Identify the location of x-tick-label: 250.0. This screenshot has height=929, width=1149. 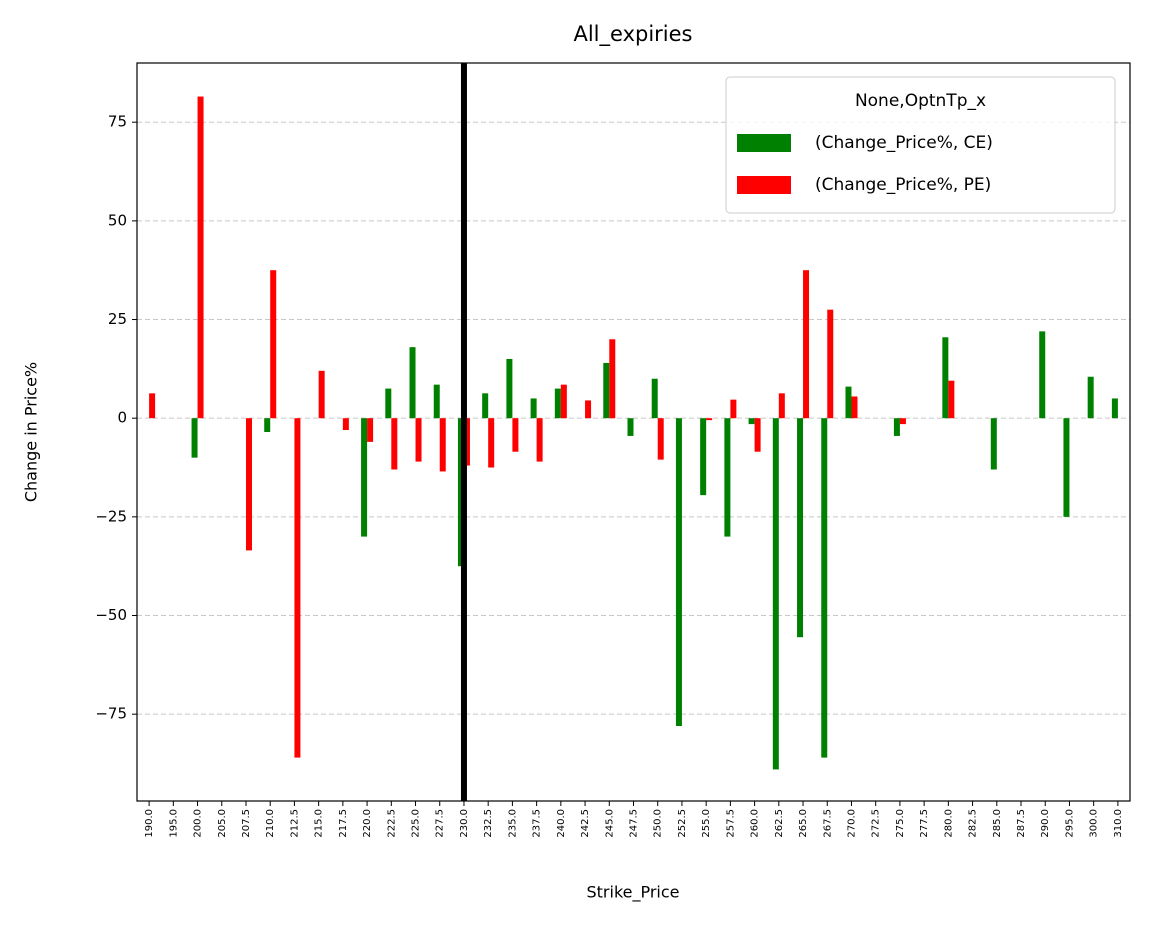
(658, 823).